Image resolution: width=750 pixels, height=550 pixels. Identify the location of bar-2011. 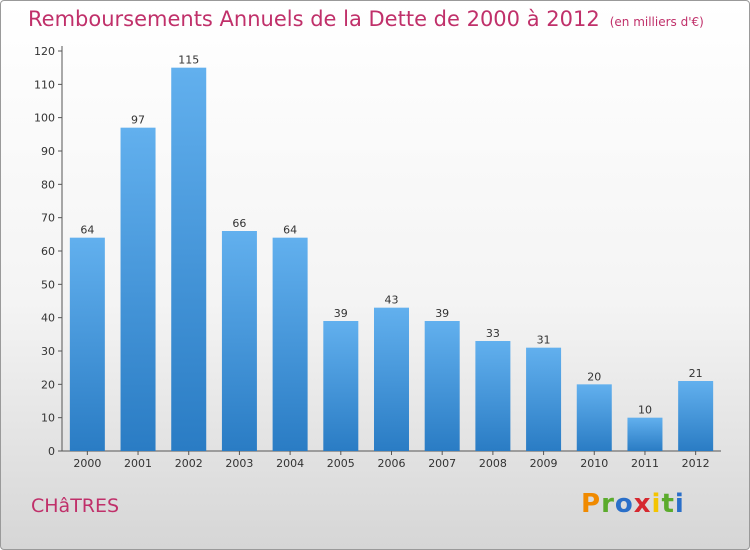
(645, 434).